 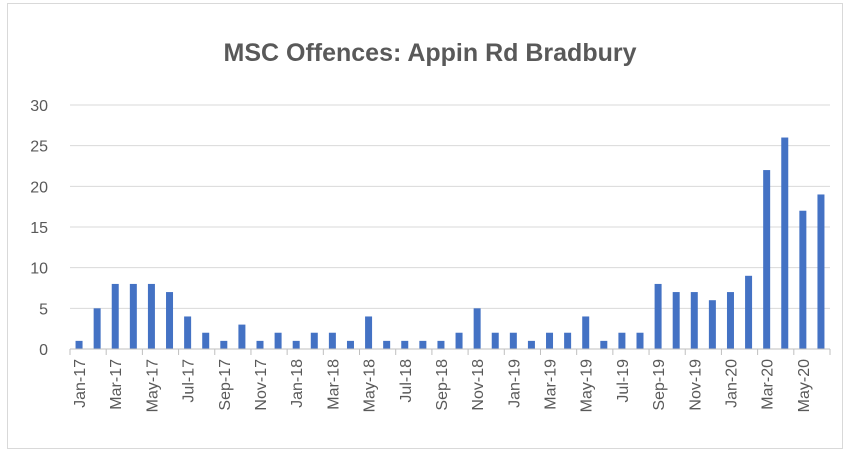 What do you see at coordinates (768, 384) in the screenshot?
I see `x-tick-label: Mar-20` at bounding box center [768, 384].